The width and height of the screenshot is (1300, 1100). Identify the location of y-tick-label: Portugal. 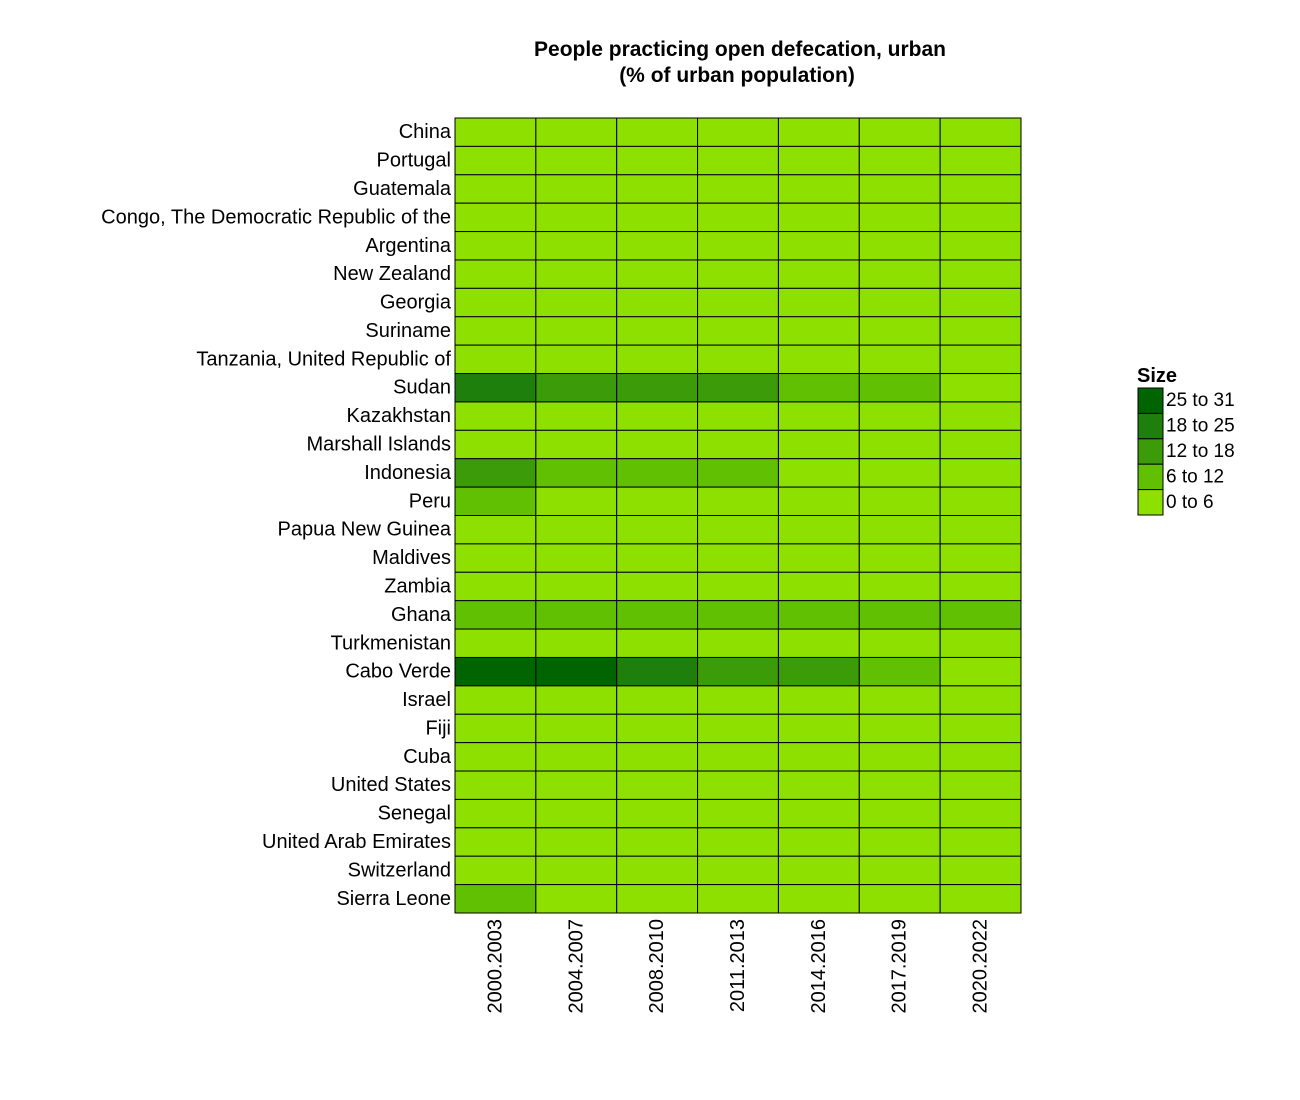
(414, 161).